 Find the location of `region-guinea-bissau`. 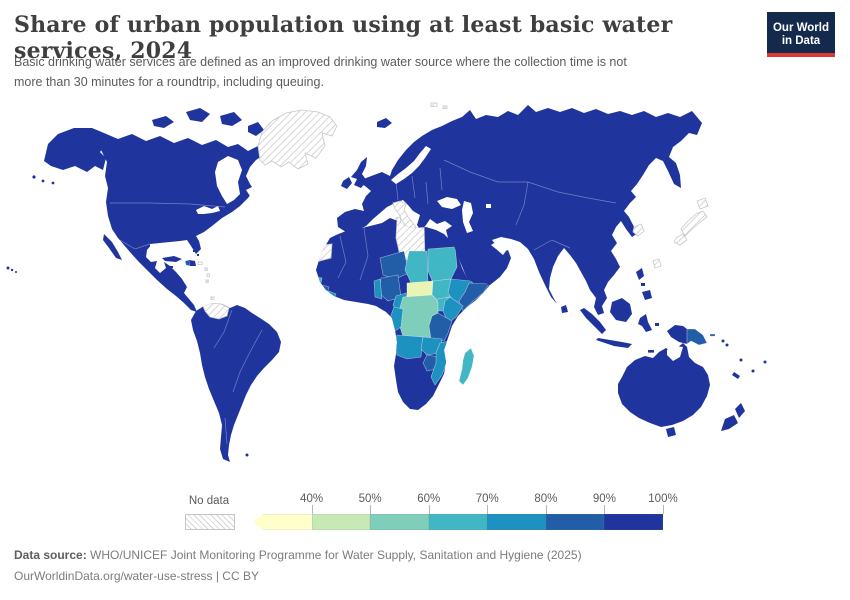

region-guinea-bissau is located at coordinates (319, 280).